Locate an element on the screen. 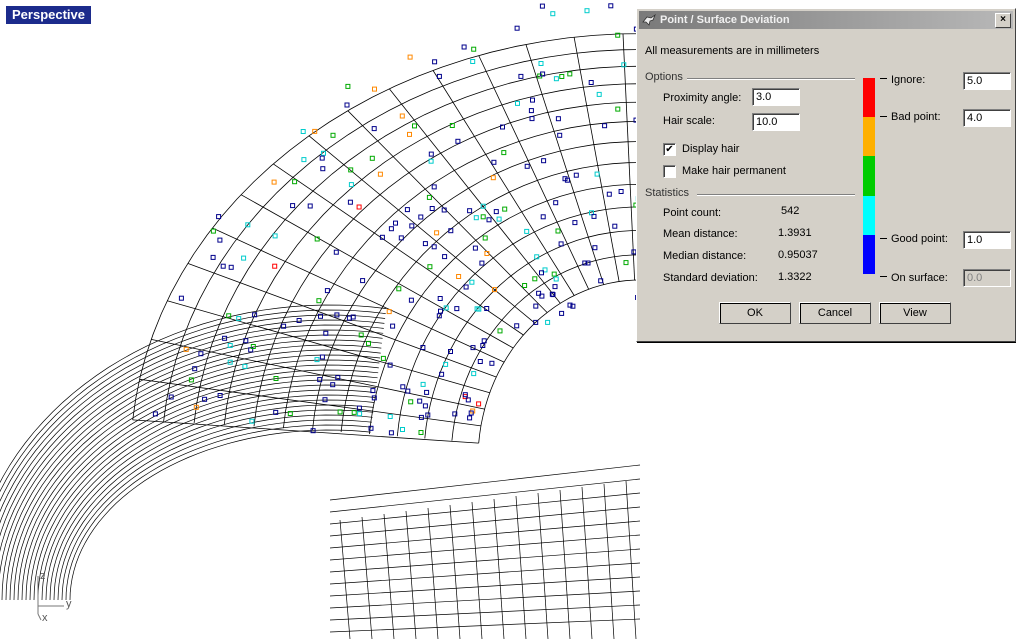 The width and height of the screenshot is (1016, 639). proximity-angle-label: Proximity angle: is located at coordinates (702, 98).